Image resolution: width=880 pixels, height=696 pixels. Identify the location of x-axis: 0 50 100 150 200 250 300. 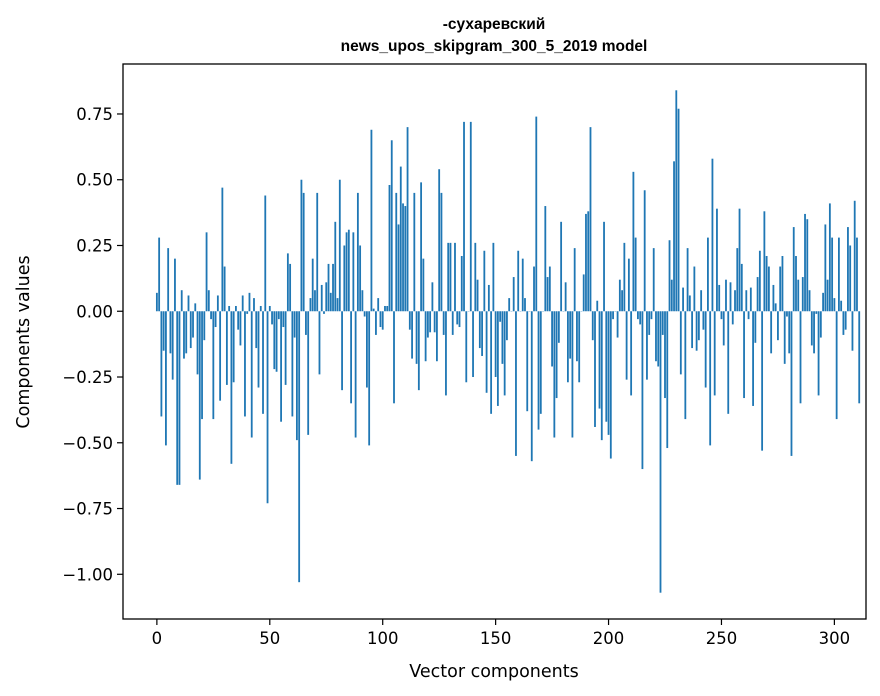
(501, 633).